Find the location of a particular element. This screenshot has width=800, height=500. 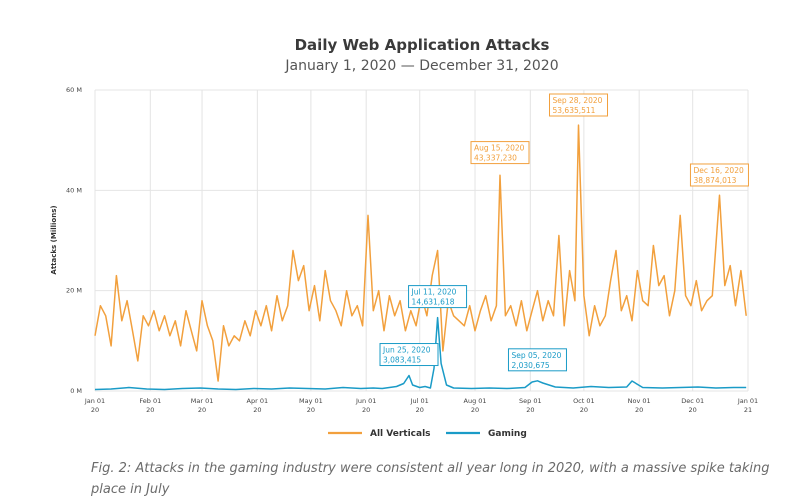

y-tick-label: 60 M is located at coordinates (74, 90).